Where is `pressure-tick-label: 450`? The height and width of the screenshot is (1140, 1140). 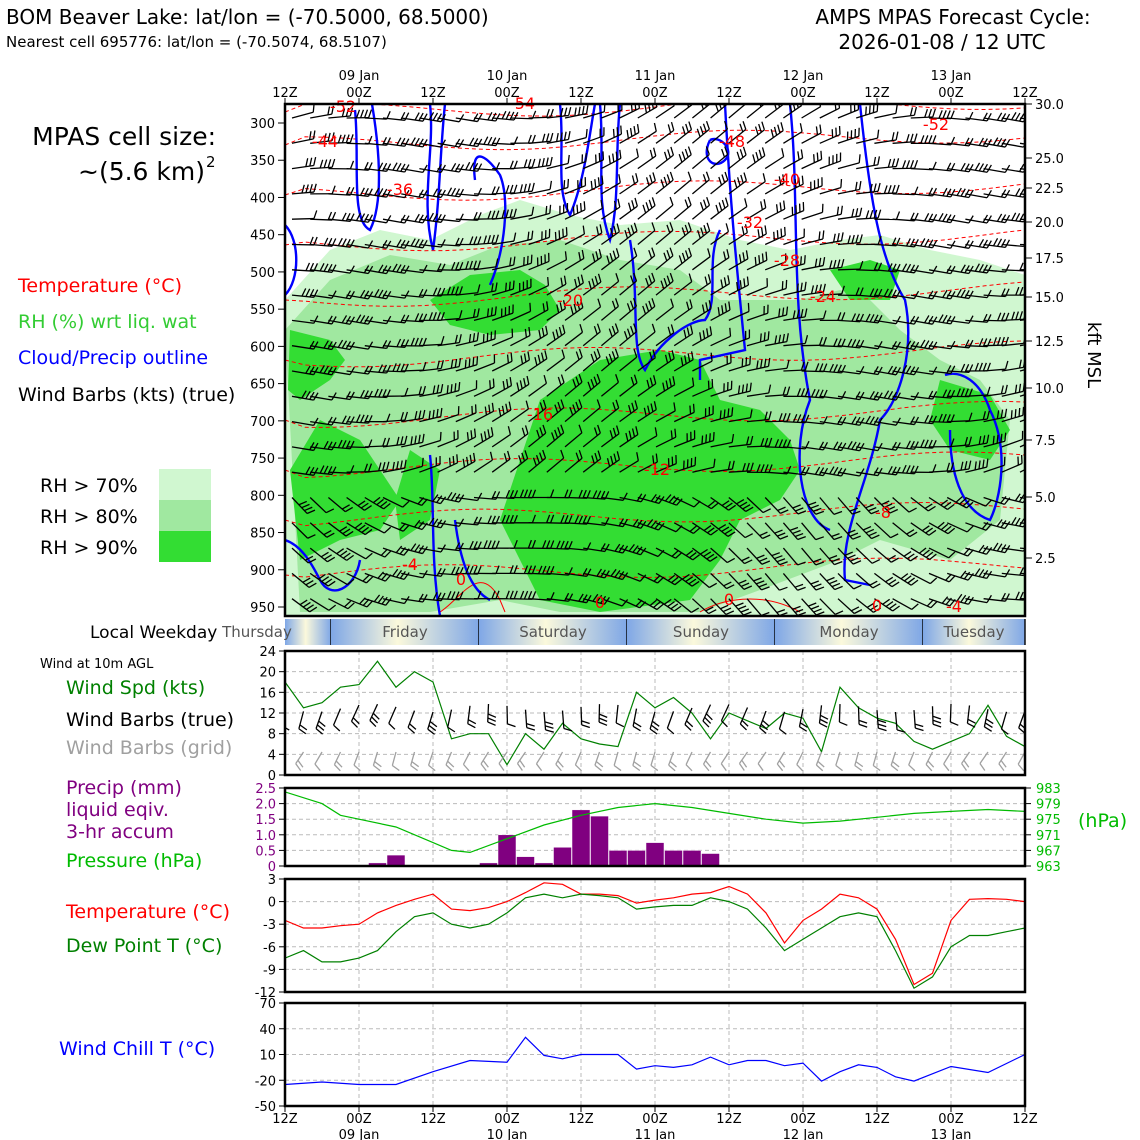
pressure-tick-label: 450 is located at coordinates (262, 236).